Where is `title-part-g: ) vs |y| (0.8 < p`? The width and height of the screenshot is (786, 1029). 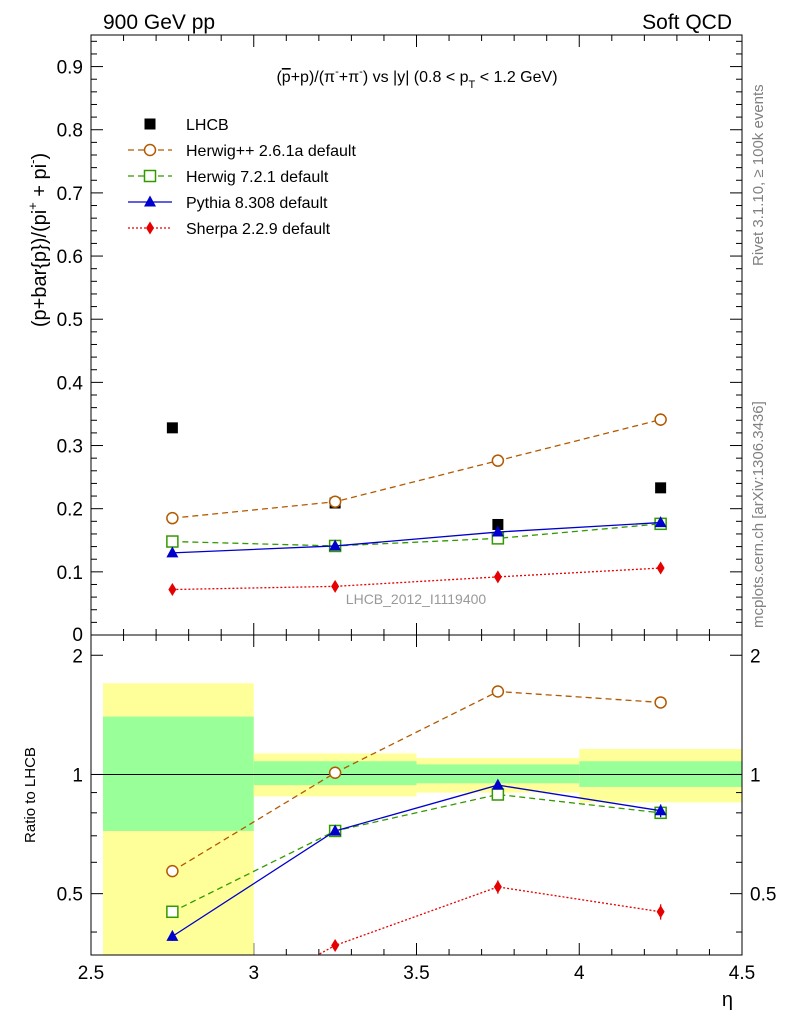 title-part-g: ) vs |y| (0.8 < p is located at coordinates (416, 77).